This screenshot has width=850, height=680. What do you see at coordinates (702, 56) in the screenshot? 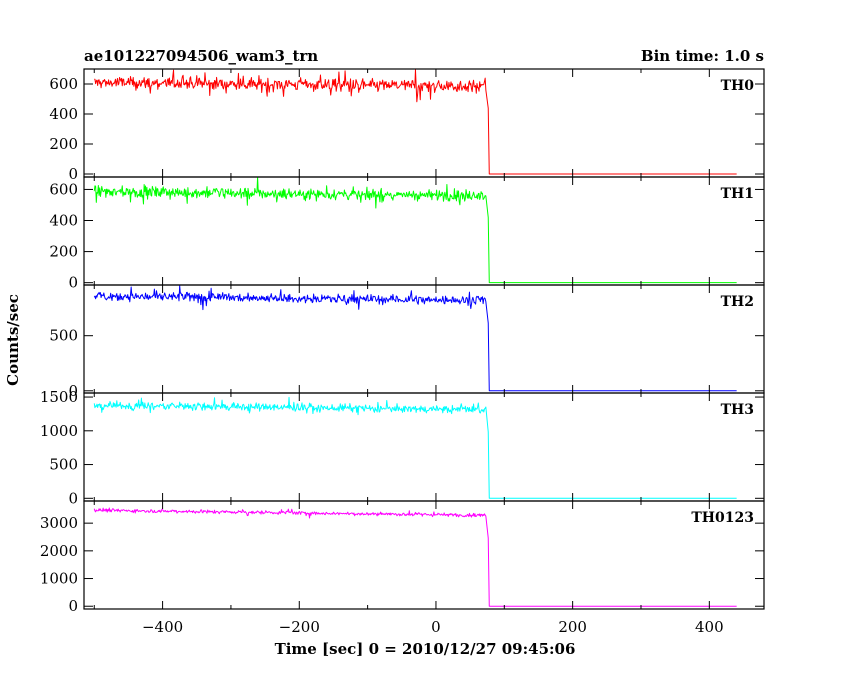
I see `bin-time-label: Bin time: 1.0 s` at bounding box center [702, 56].